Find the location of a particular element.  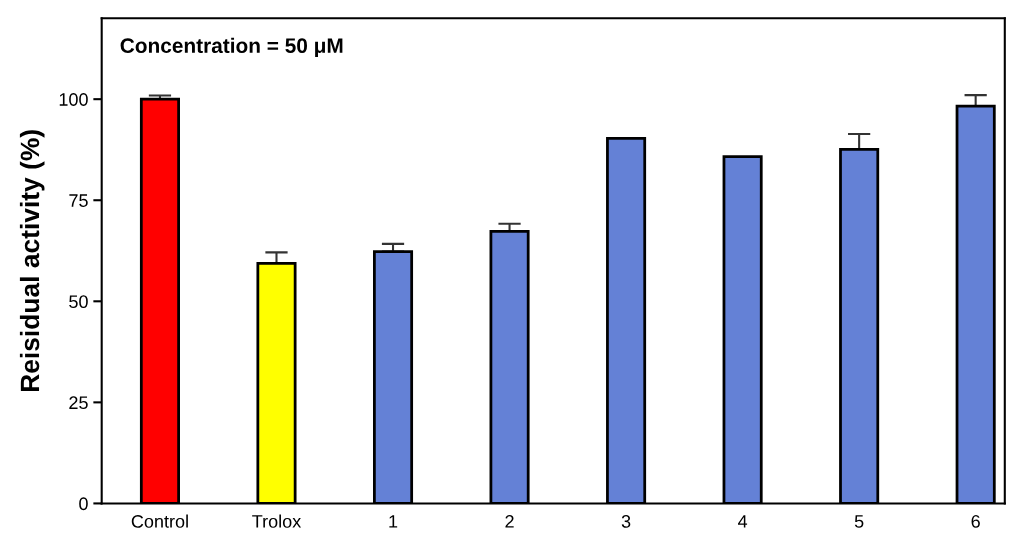

x-tick-label: 1 is located at coordinates (393, 521).